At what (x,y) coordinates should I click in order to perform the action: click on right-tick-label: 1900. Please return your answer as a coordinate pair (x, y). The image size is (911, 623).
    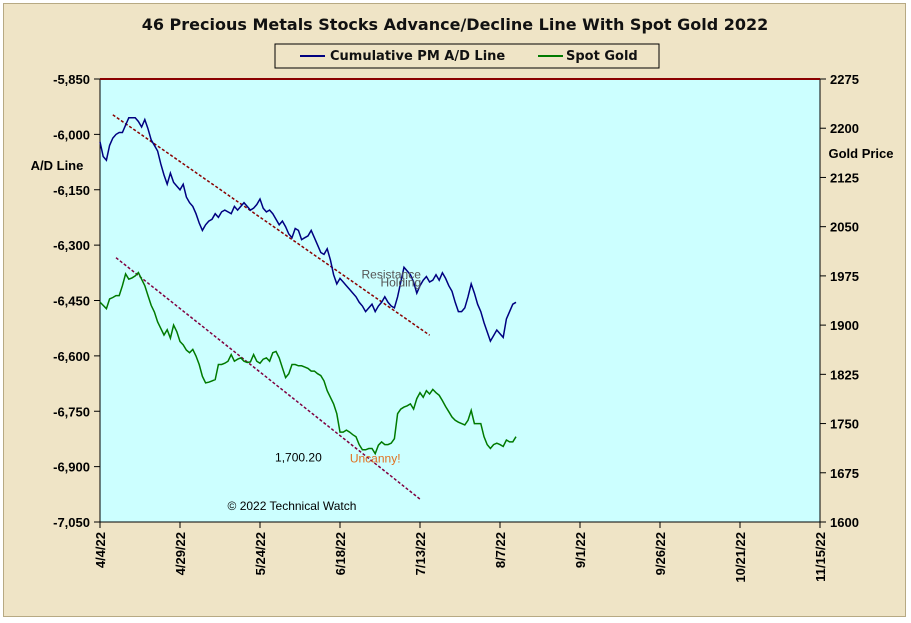
    Looking at the image, I should click on (844, 325).